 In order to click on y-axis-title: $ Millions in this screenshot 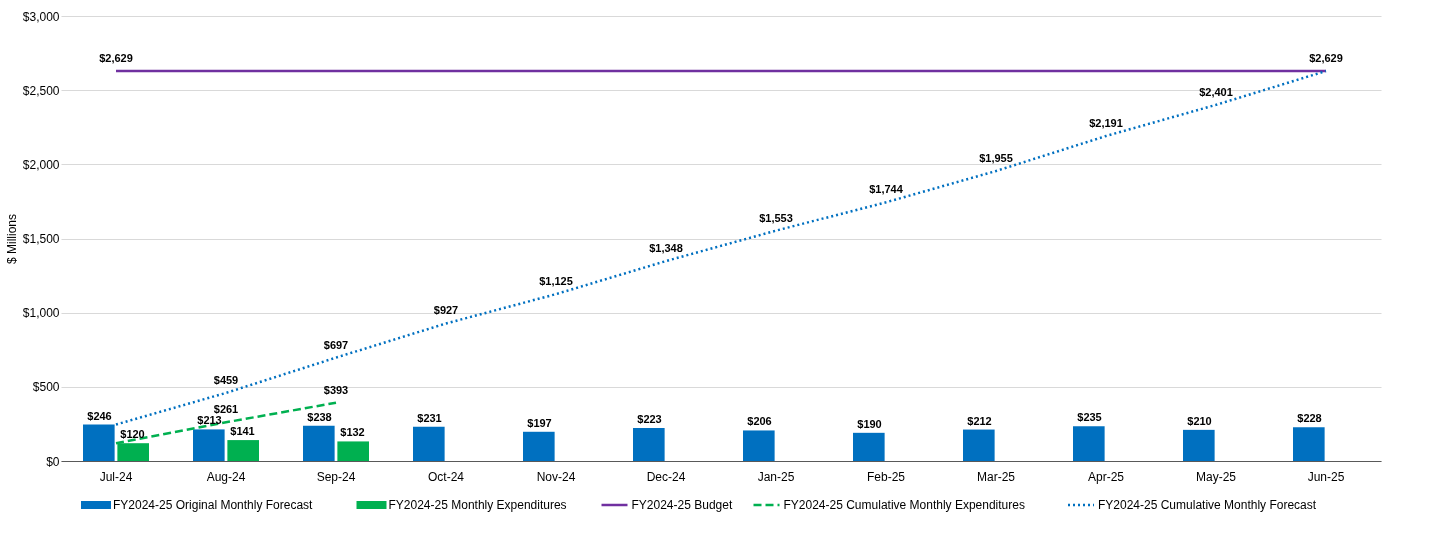, I will do `click(11, 239)`.